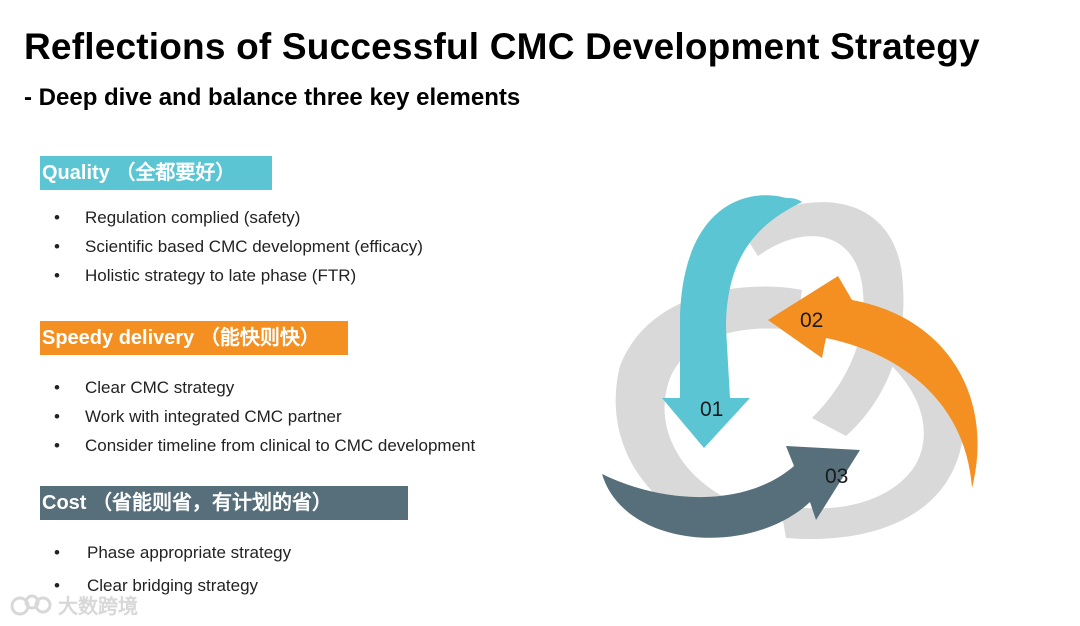 The width and height of the screenshot is (1080, 626). I want to click on bullet-item: Clear CMC strategy, so click(257, 387).